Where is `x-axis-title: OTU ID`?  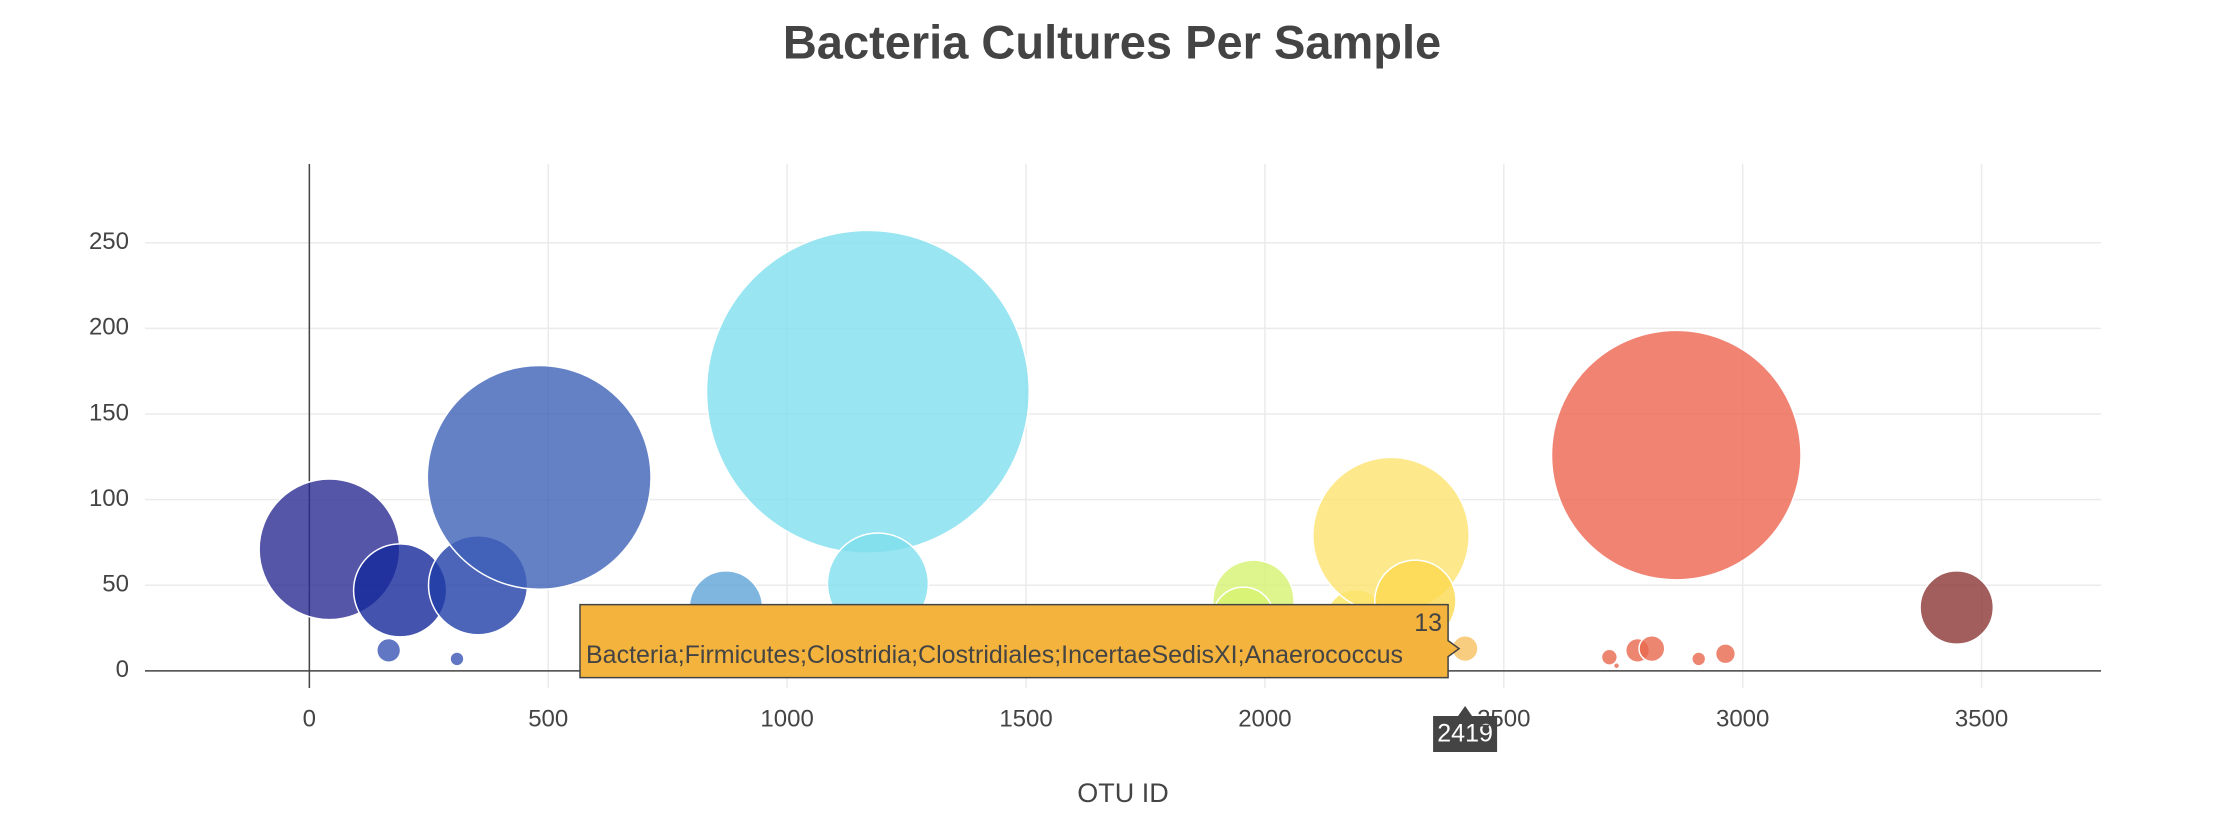 x-axis-title: OTU ID is located at coordinates (1123, 793).